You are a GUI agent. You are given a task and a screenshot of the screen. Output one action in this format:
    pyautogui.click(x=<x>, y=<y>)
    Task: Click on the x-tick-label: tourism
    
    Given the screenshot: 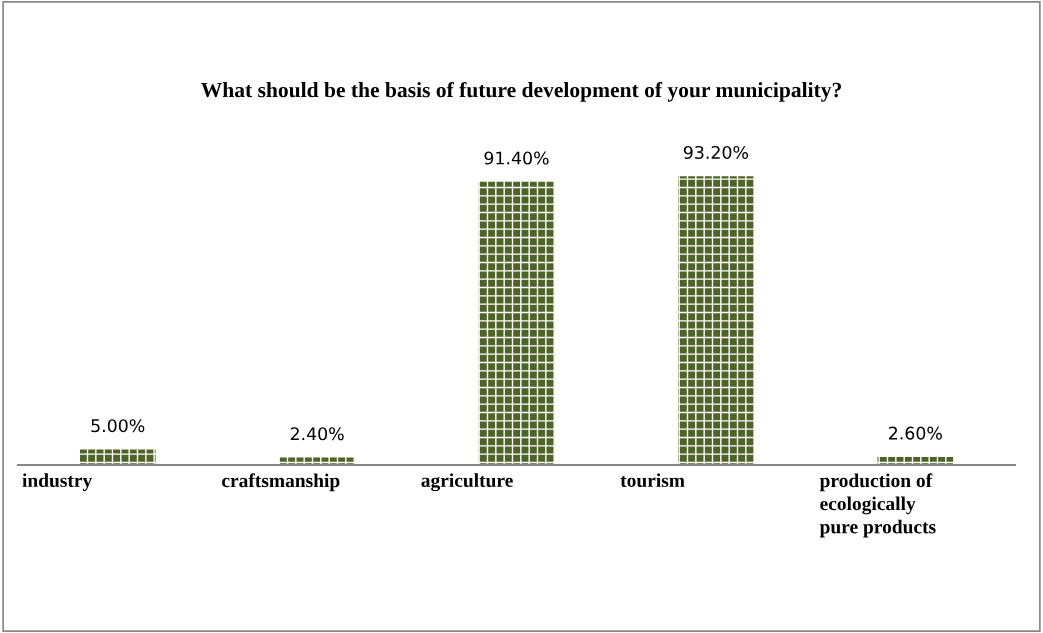 What is the action you would take?
    pyautogui.click(x=652, y=480)
    